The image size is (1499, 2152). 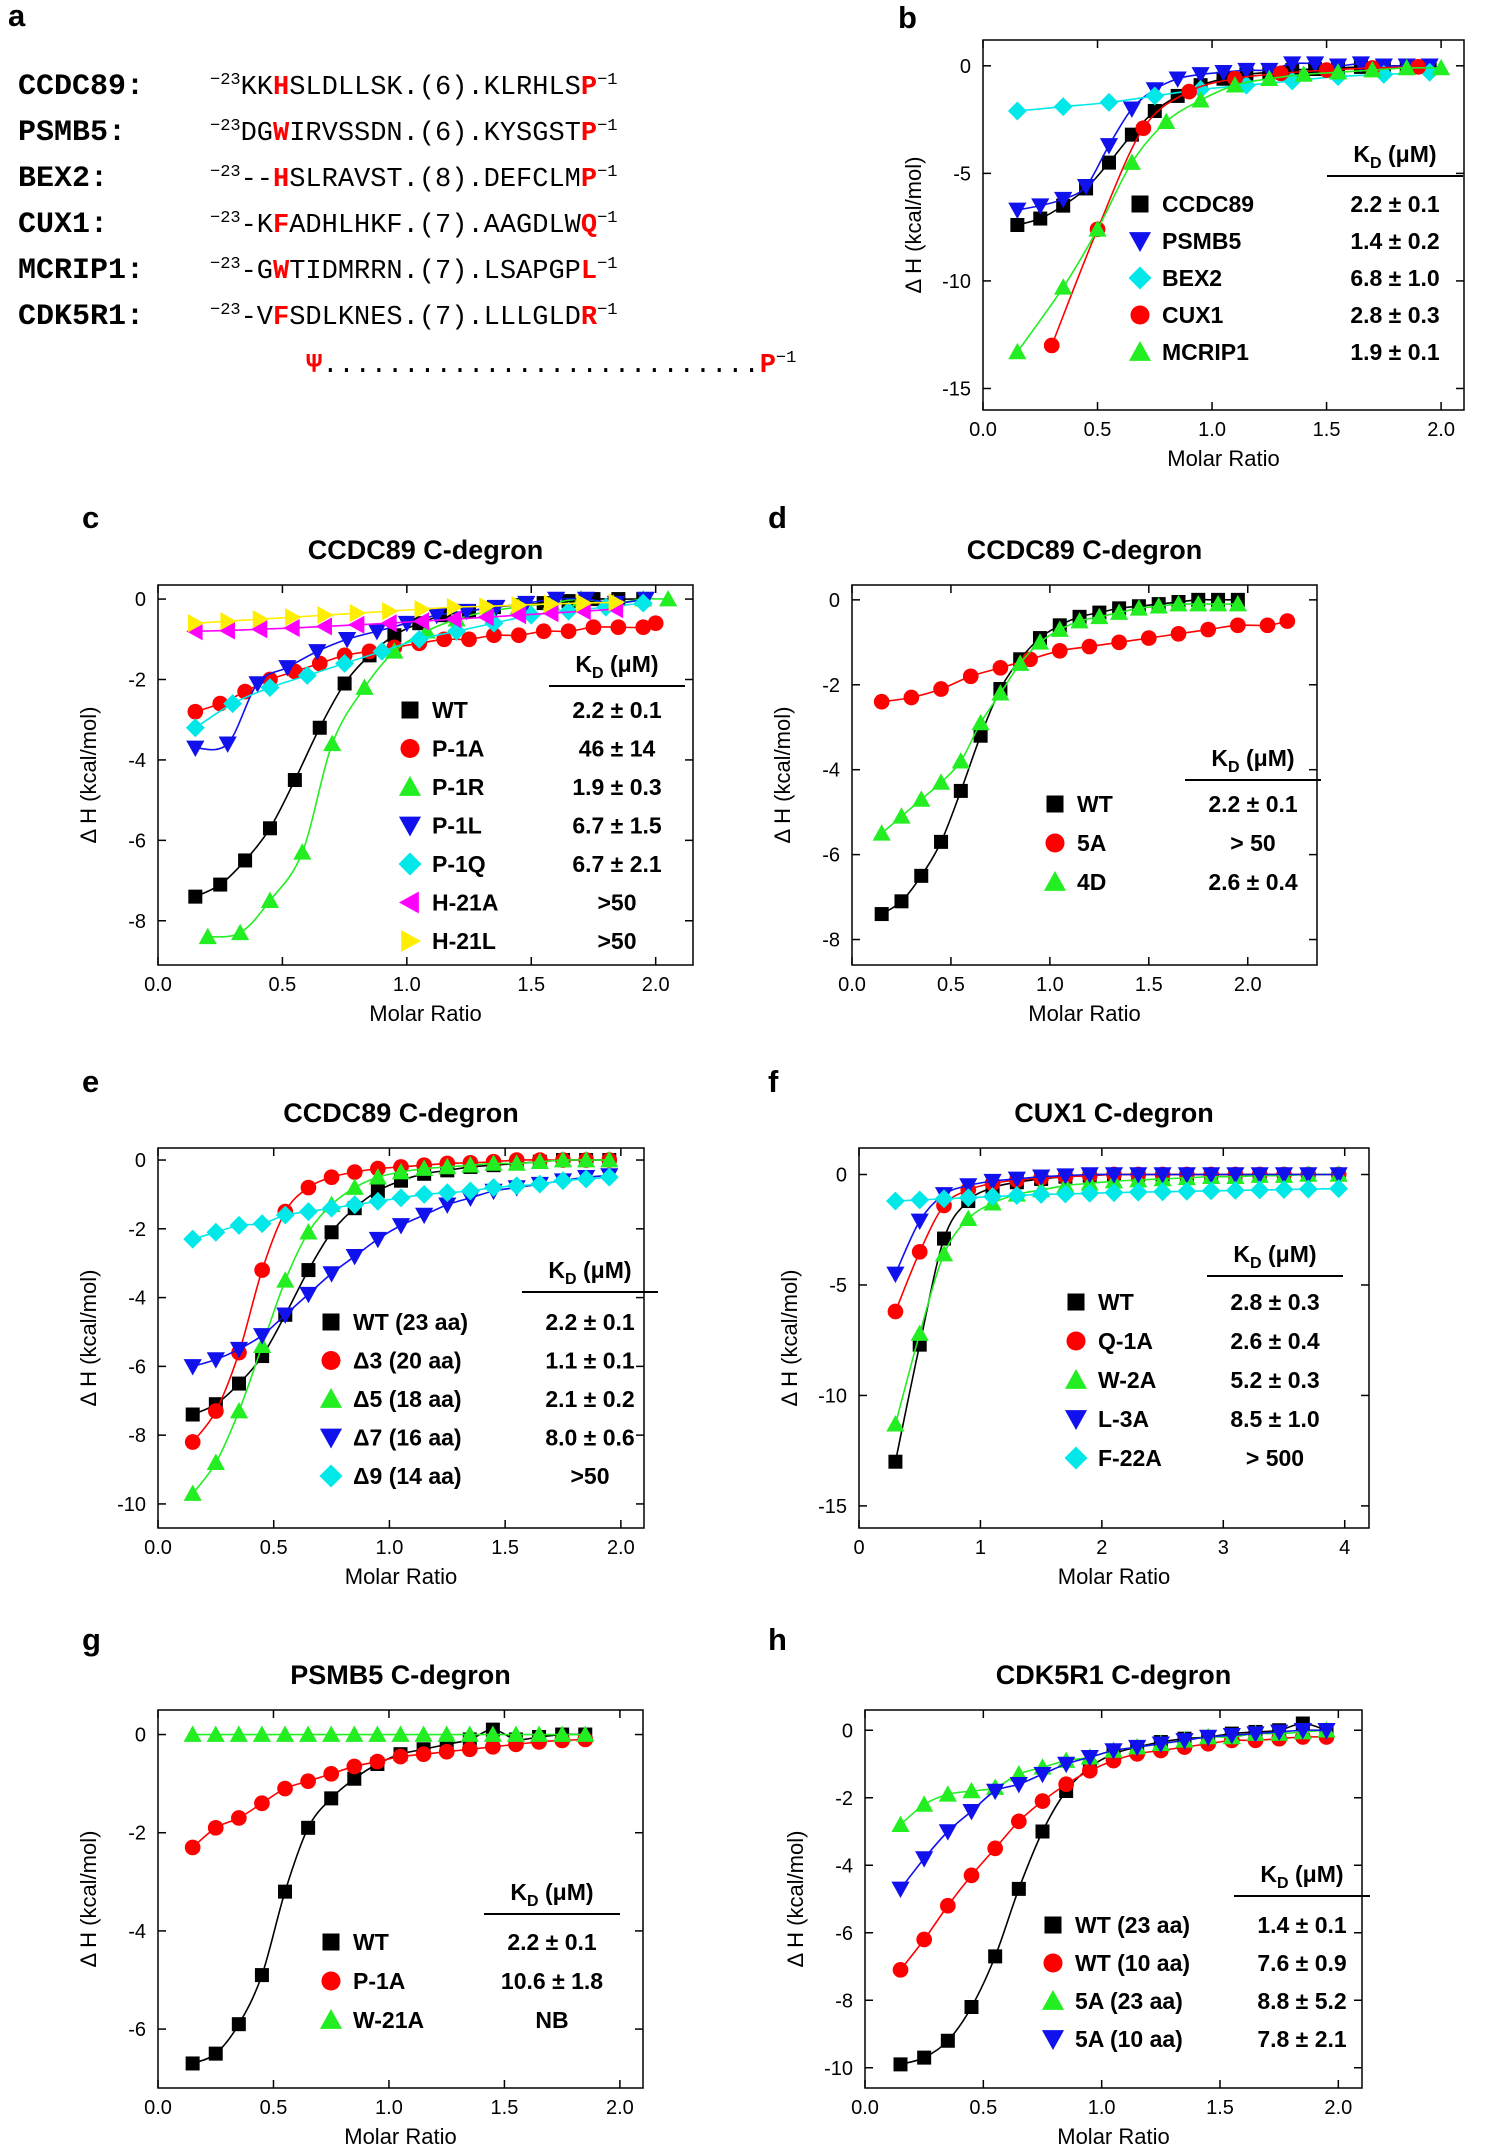 I want to click on x-tick-label: 4, so click(x=1344, y=1548).